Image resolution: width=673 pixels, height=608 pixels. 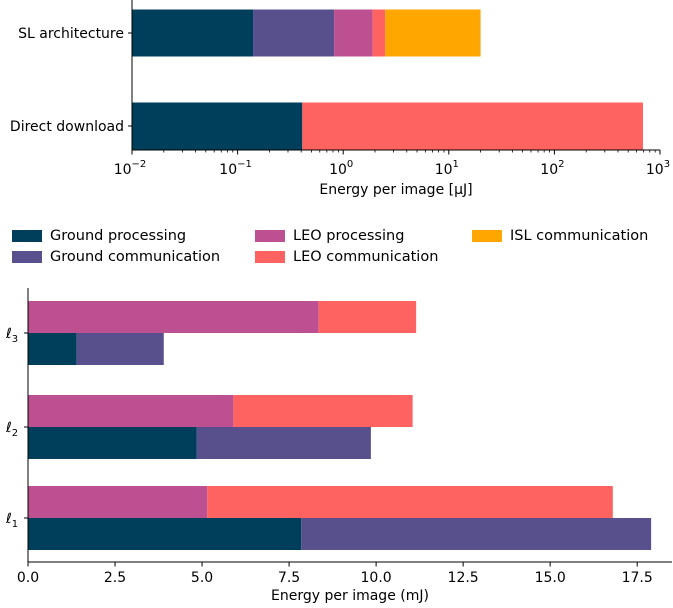 I want to click on x-tick-label: 10³, so click(x=658, y=168).